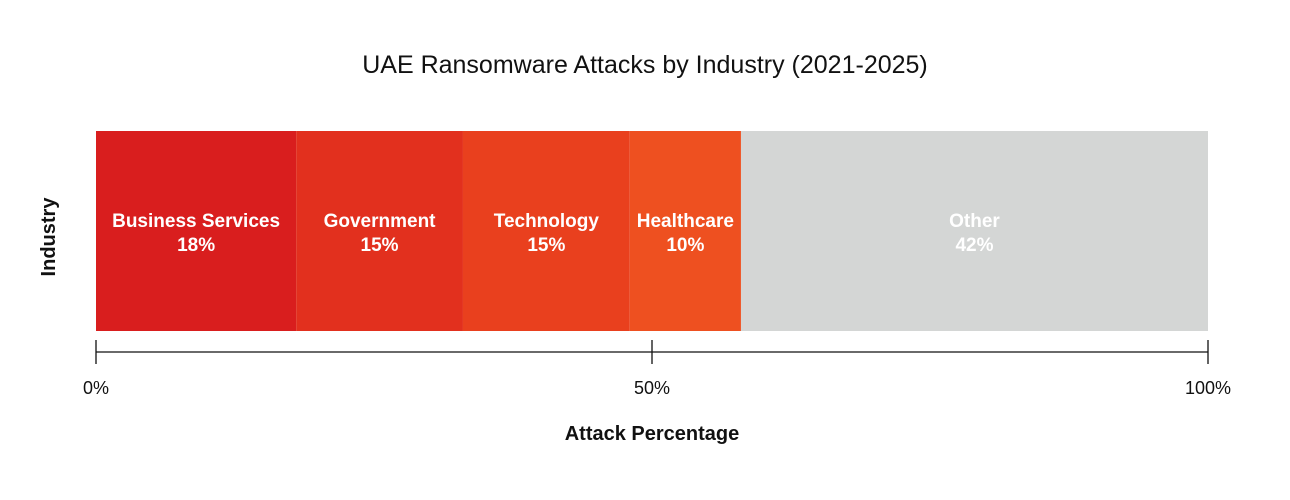 The height and width of the screenshot is (500, 1290). I want to click on bar-segment-business-services, so click(196, 231).